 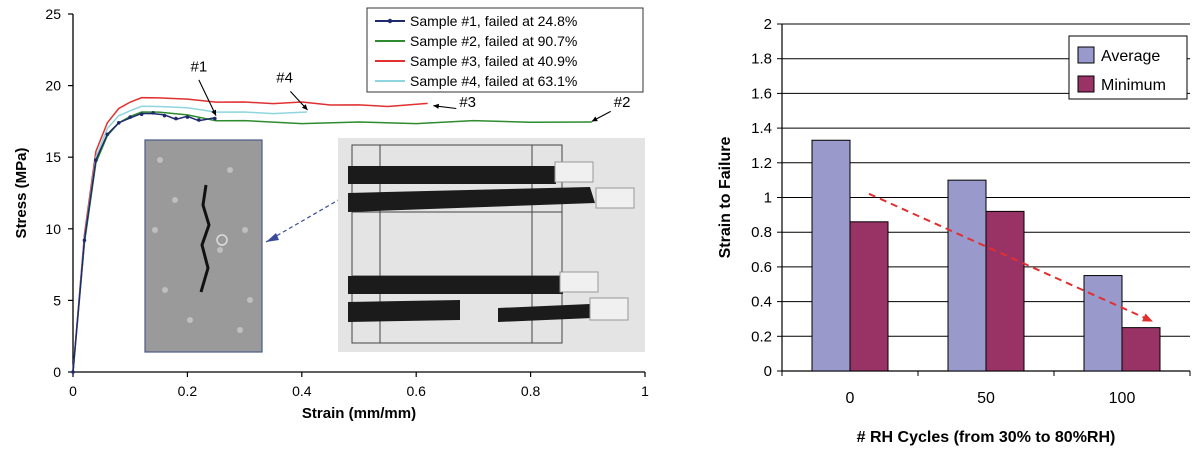 I want to click on legend-entry: Sample #1, failed at 24.8%, so click(x=493, y=21).